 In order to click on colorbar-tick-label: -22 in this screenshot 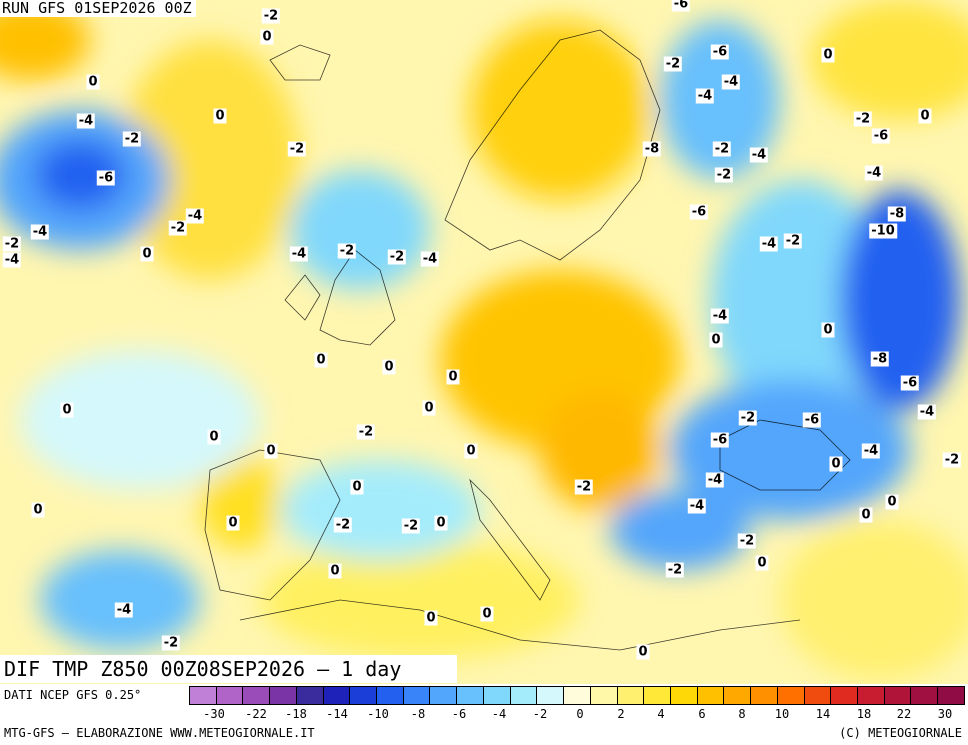, I will do `click(256, 714)`.